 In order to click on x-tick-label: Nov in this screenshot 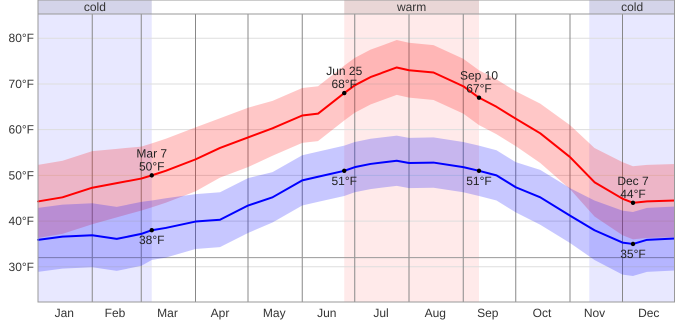, I will do `click(595, 313)`.